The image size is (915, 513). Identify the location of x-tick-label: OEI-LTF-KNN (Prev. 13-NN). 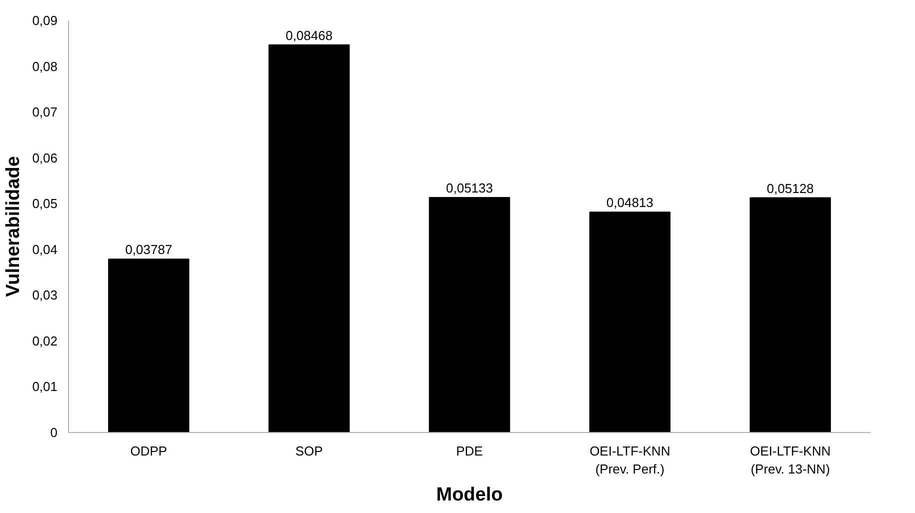
(790, 460).